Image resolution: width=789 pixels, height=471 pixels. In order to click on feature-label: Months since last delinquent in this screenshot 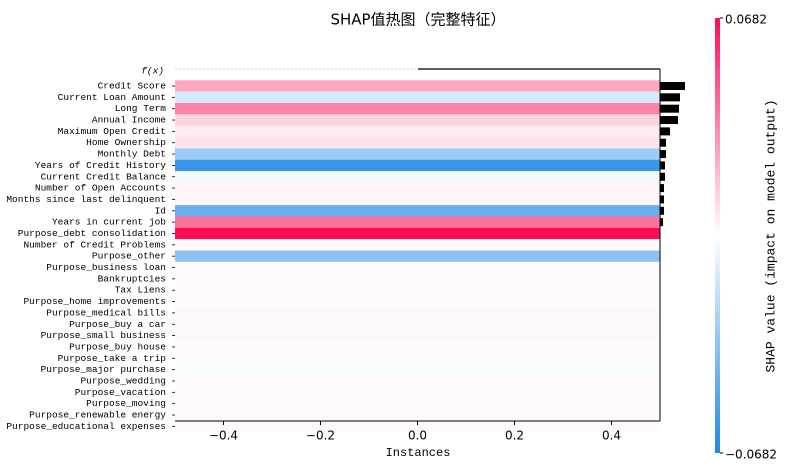, I will do `click(86, 199)`.